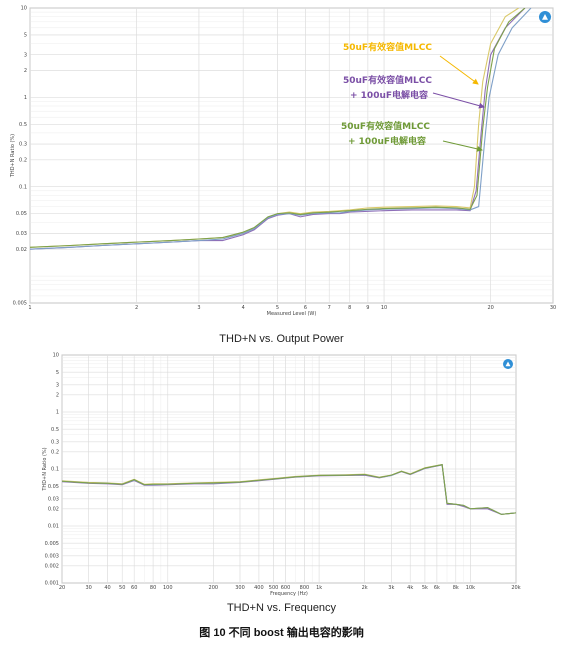  What do you see at coordinates (243, 308) in the screenshot?
I see `x-tick-label: 4` at bounding box center [243, 308].